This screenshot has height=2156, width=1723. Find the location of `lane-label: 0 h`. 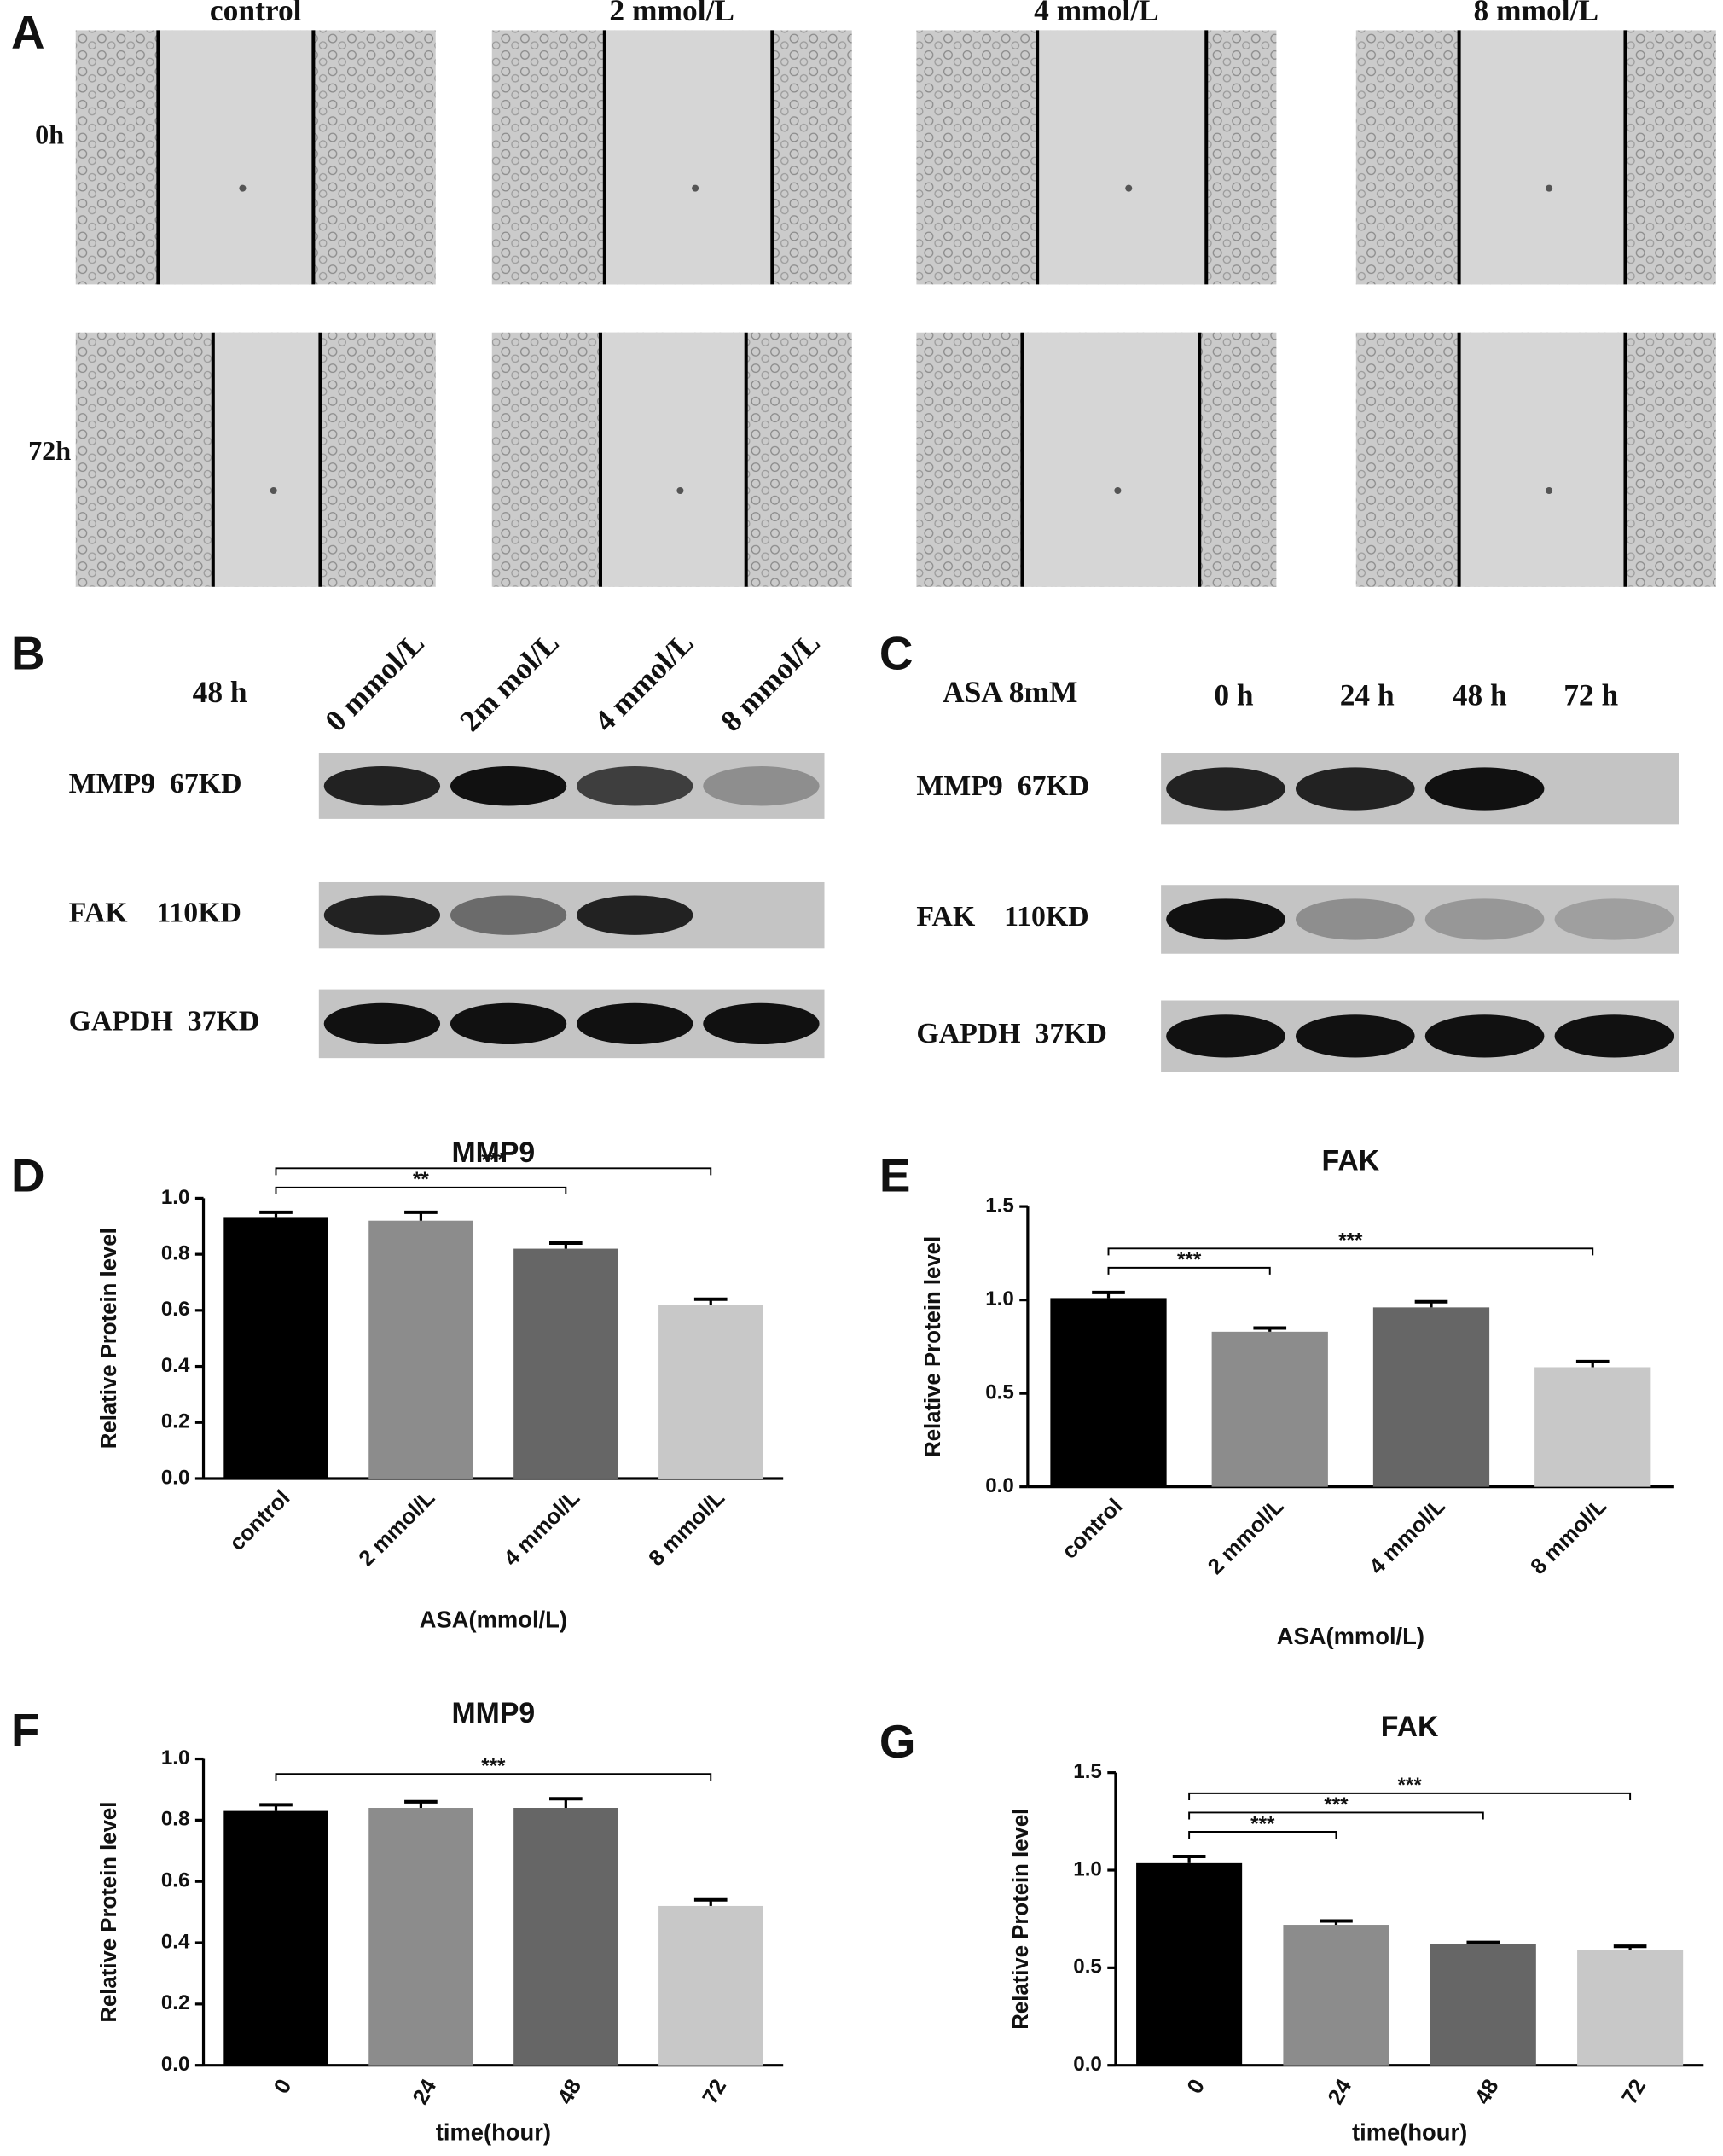

lane-label: 0 h is located at coordinates (1234, 694).